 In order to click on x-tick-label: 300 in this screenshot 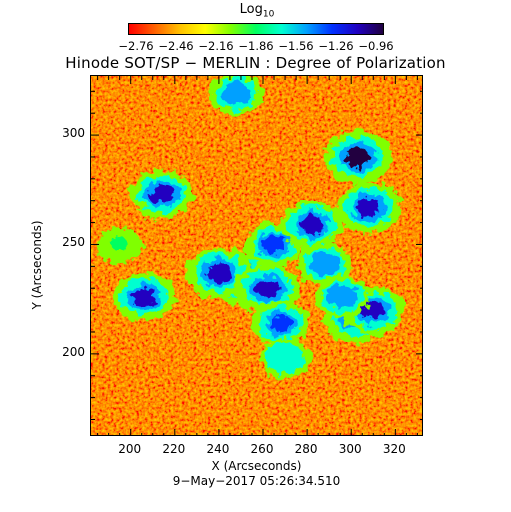, I will do `click(350, 449)`.